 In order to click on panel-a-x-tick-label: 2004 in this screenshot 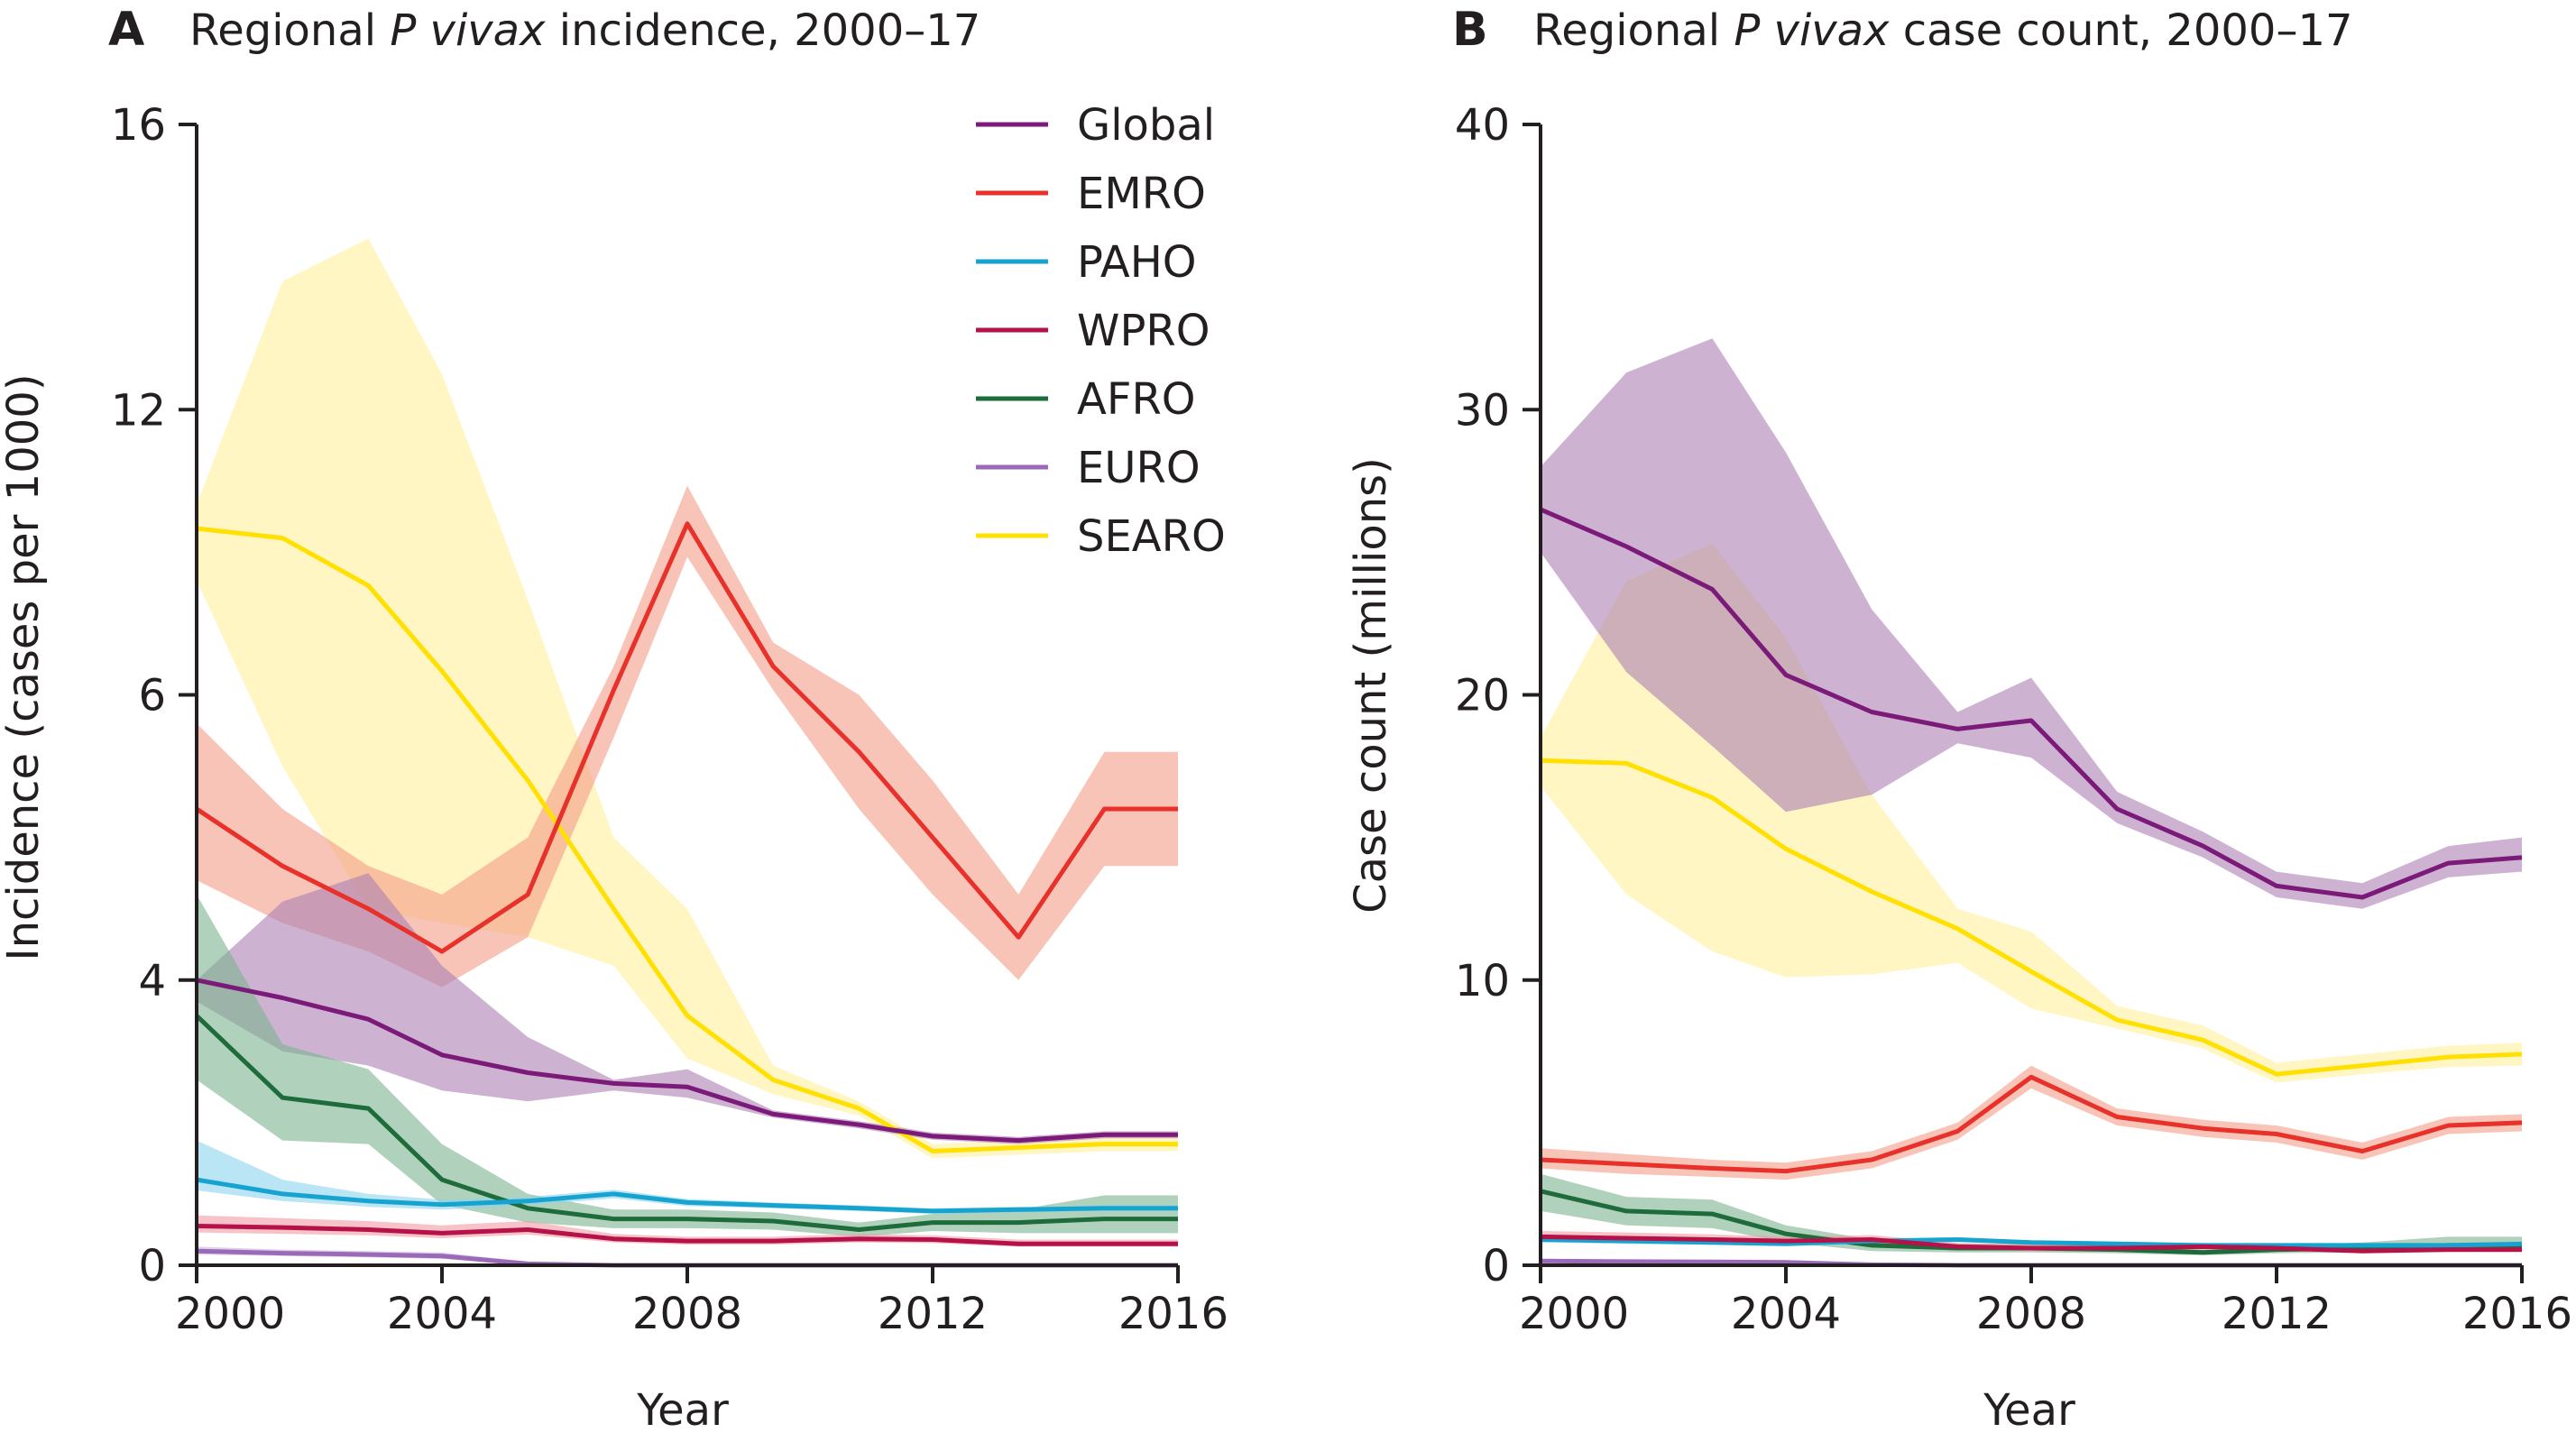, I will do `click(442, 1314)`.